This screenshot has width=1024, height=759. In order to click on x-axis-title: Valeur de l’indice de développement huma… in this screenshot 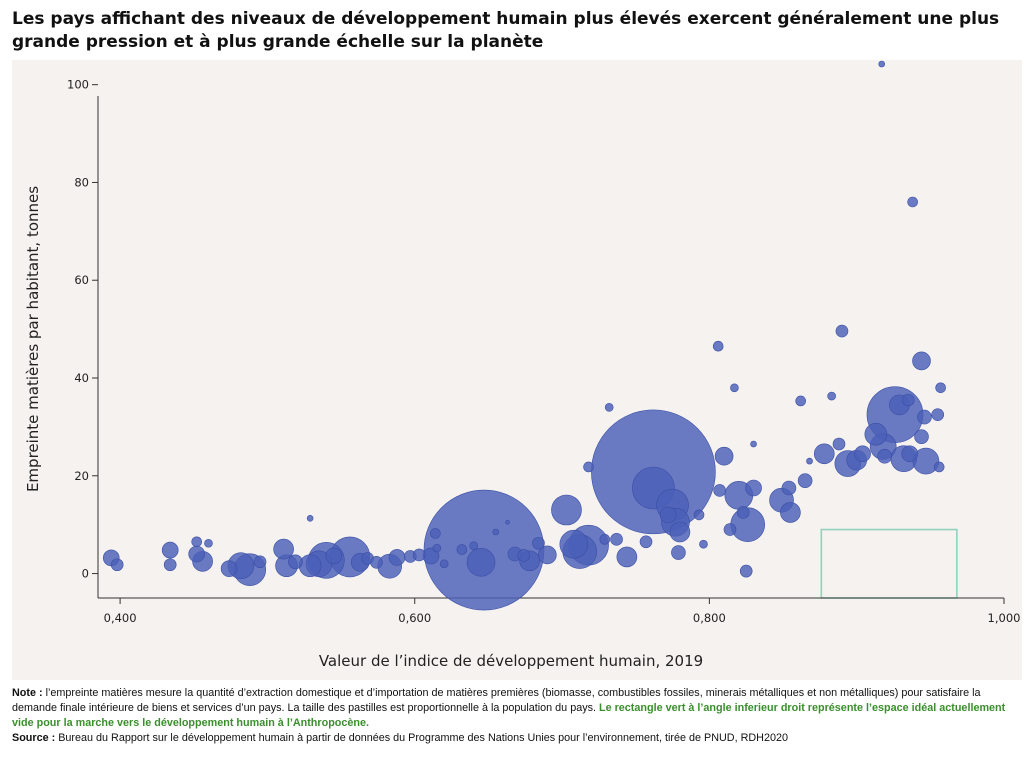, I will do `click(511, 661)`.